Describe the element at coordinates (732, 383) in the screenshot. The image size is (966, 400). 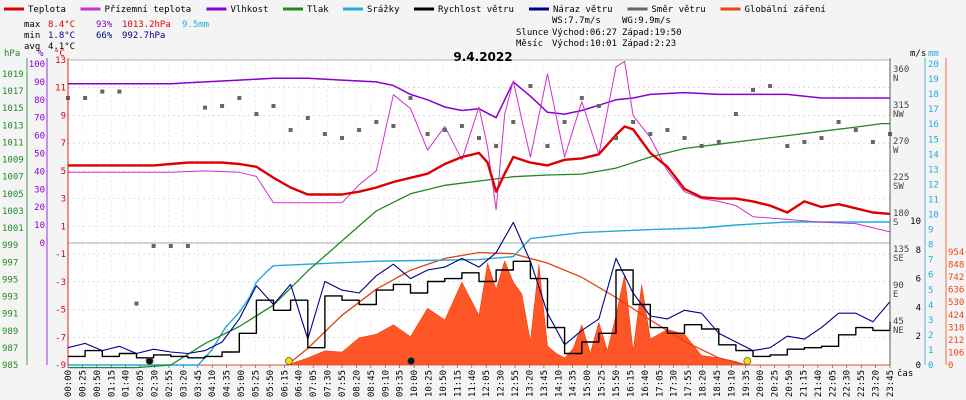
I see `x-tick-label: 19:10` at that location.